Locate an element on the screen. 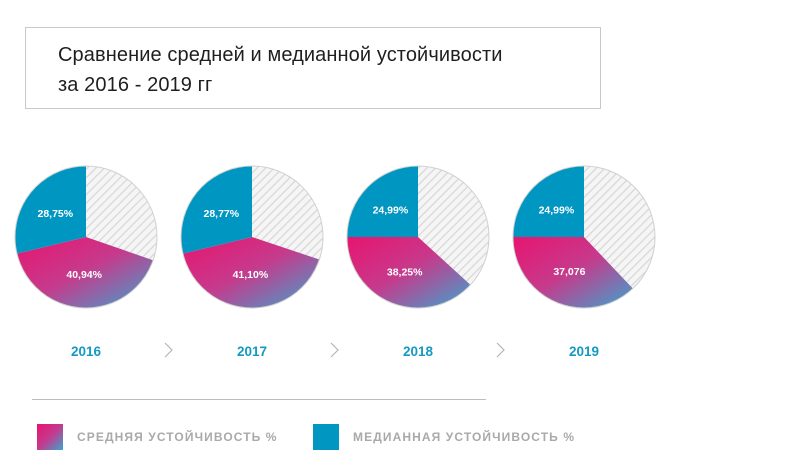 This screenshot has width=800, height=468. pie-mean-label-2019: 37,076 is located at coordinates (569, 272).